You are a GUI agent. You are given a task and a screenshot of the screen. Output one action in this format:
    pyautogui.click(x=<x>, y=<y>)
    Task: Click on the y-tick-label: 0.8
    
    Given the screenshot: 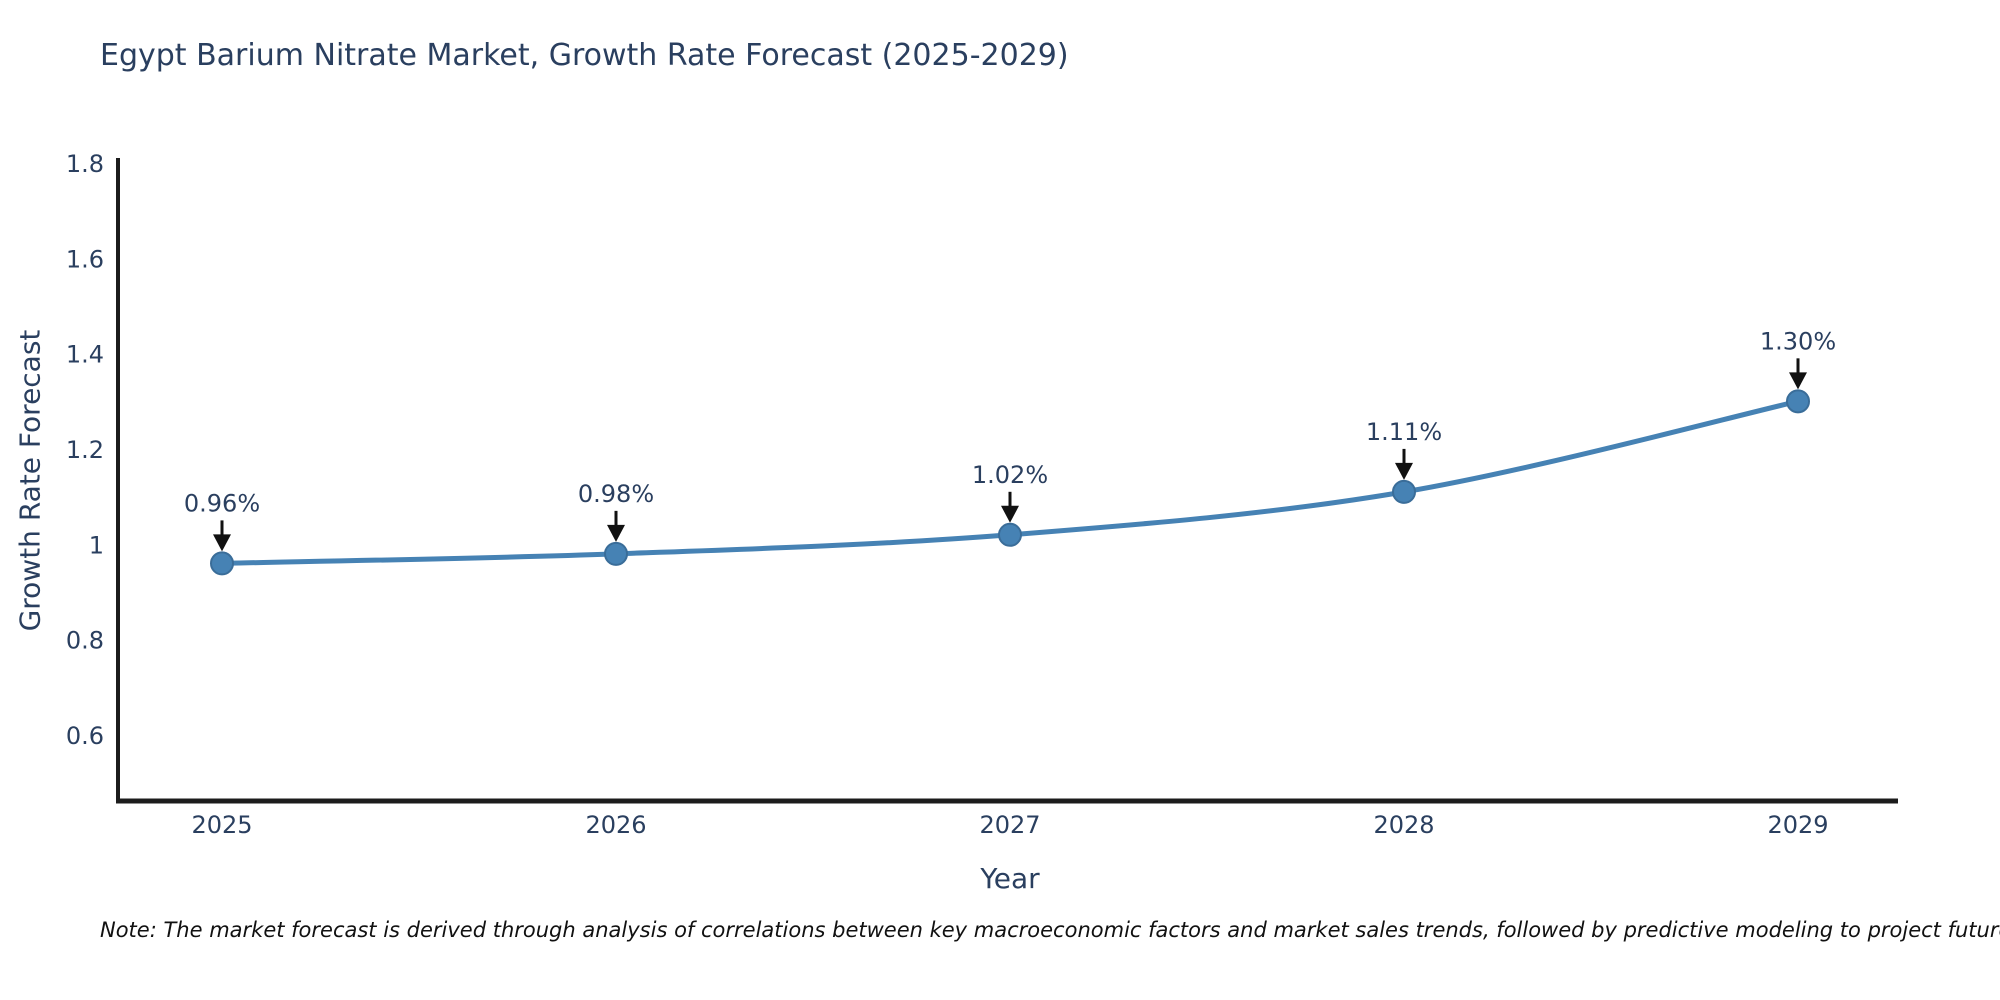 What is the action you would take?
    pyautogui.click(x=85, y=641)
    